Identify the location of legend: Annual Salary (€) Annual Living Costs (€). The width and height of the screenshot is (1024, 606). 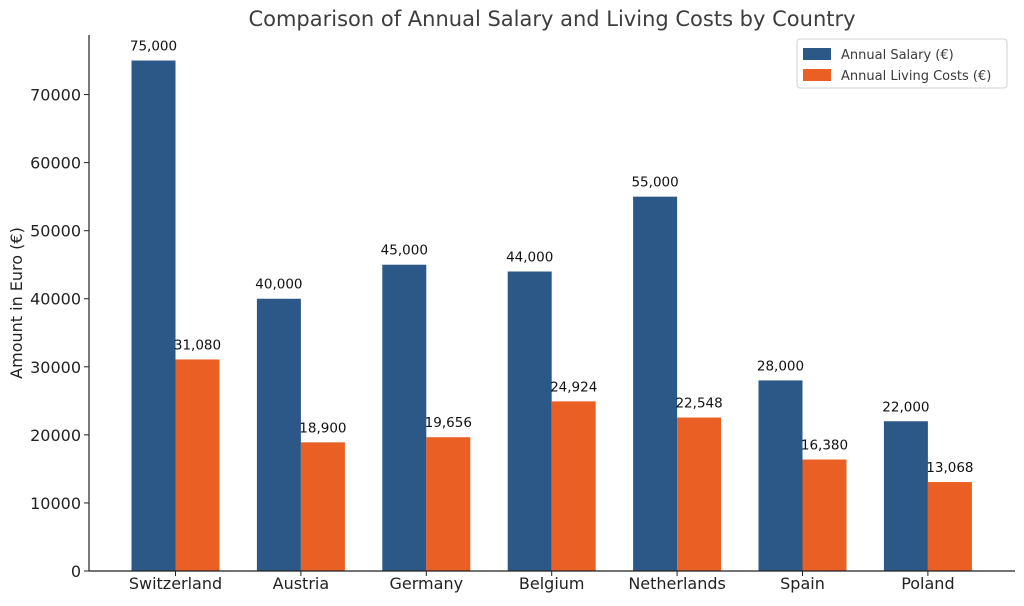
(902, 63).